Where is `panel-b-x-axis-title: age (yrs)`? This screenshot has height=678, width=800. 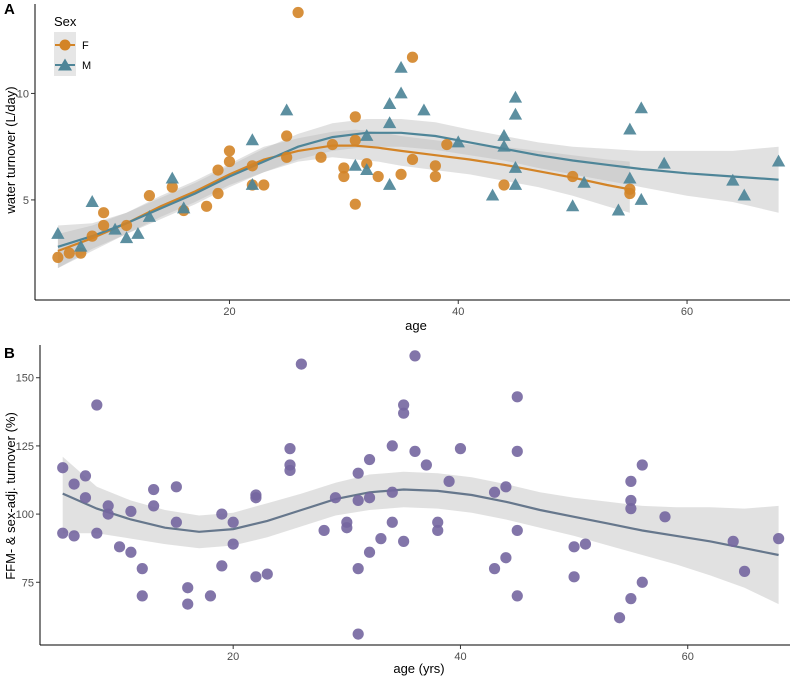
panel-b-x-axis-title: age (yrs) is located at coordinates (418, 668).